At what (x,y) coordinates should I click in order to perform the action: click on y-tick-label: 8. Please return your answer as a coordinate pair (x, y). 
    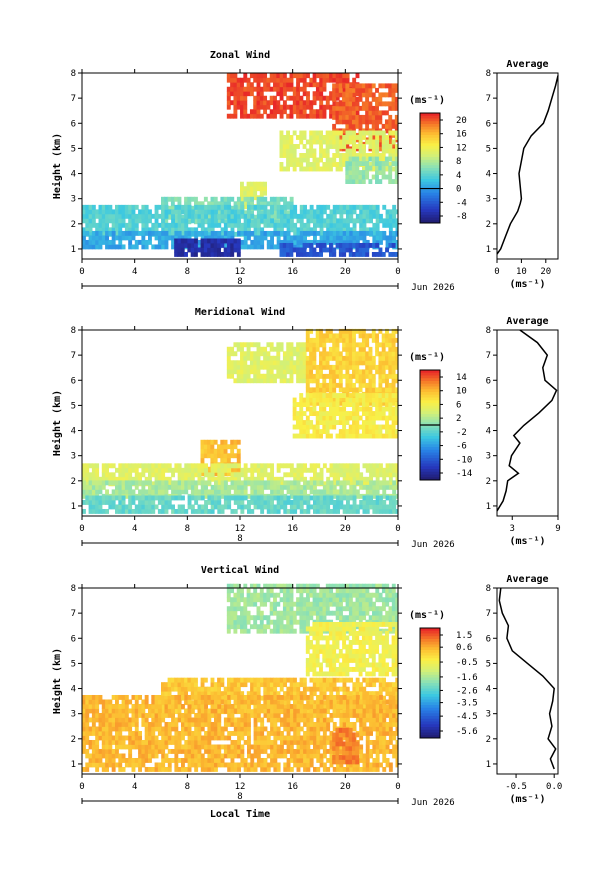
    Looking at the image, I should click on (73, 331).